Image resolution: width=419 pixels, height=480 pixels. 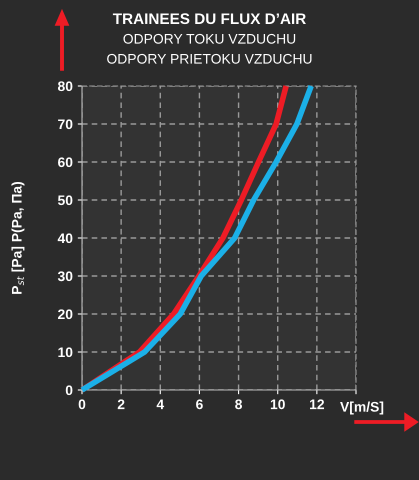 What do you see at coordinates (65, 86) in the screenshot?
I see `y-tick-label: 80` at bounding box center [65, 86].